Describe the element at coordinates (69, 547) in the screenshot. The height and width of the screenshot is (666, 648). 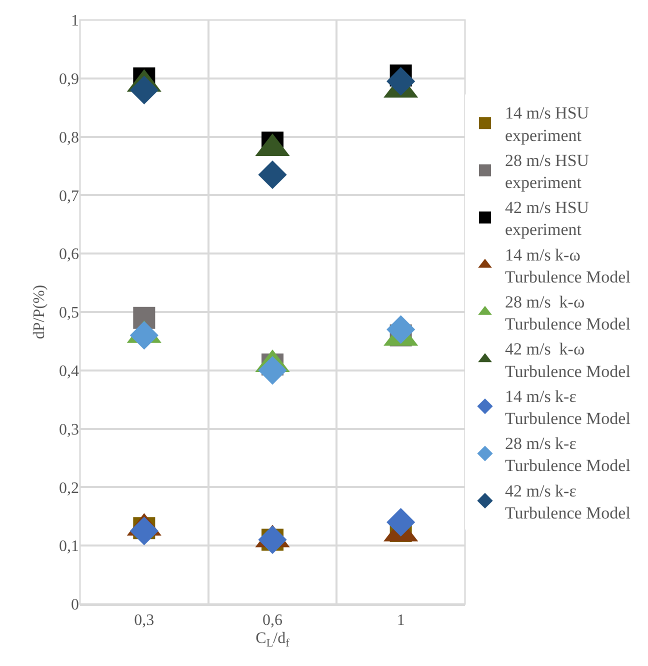
I see `y-tick-label: 0,1` at that location.